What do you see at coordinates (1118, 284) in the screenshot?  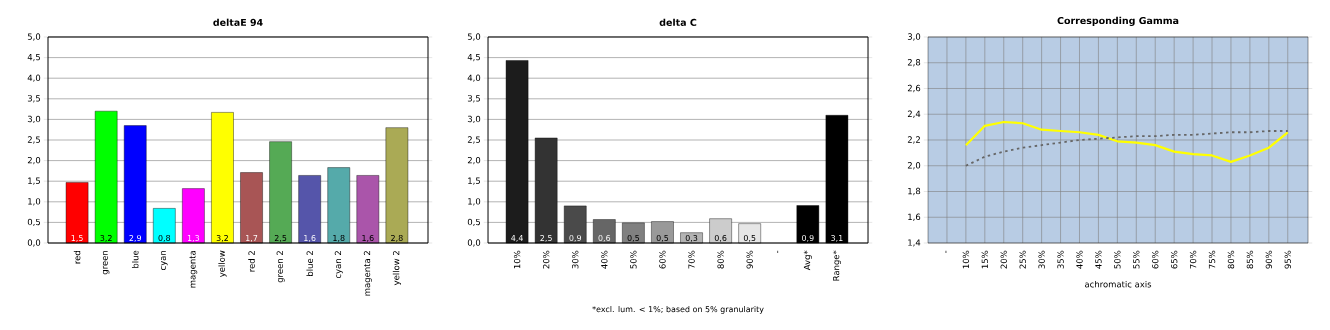 I see `x-axis-title: achromatic axis` at bounding box center [1118, 284].